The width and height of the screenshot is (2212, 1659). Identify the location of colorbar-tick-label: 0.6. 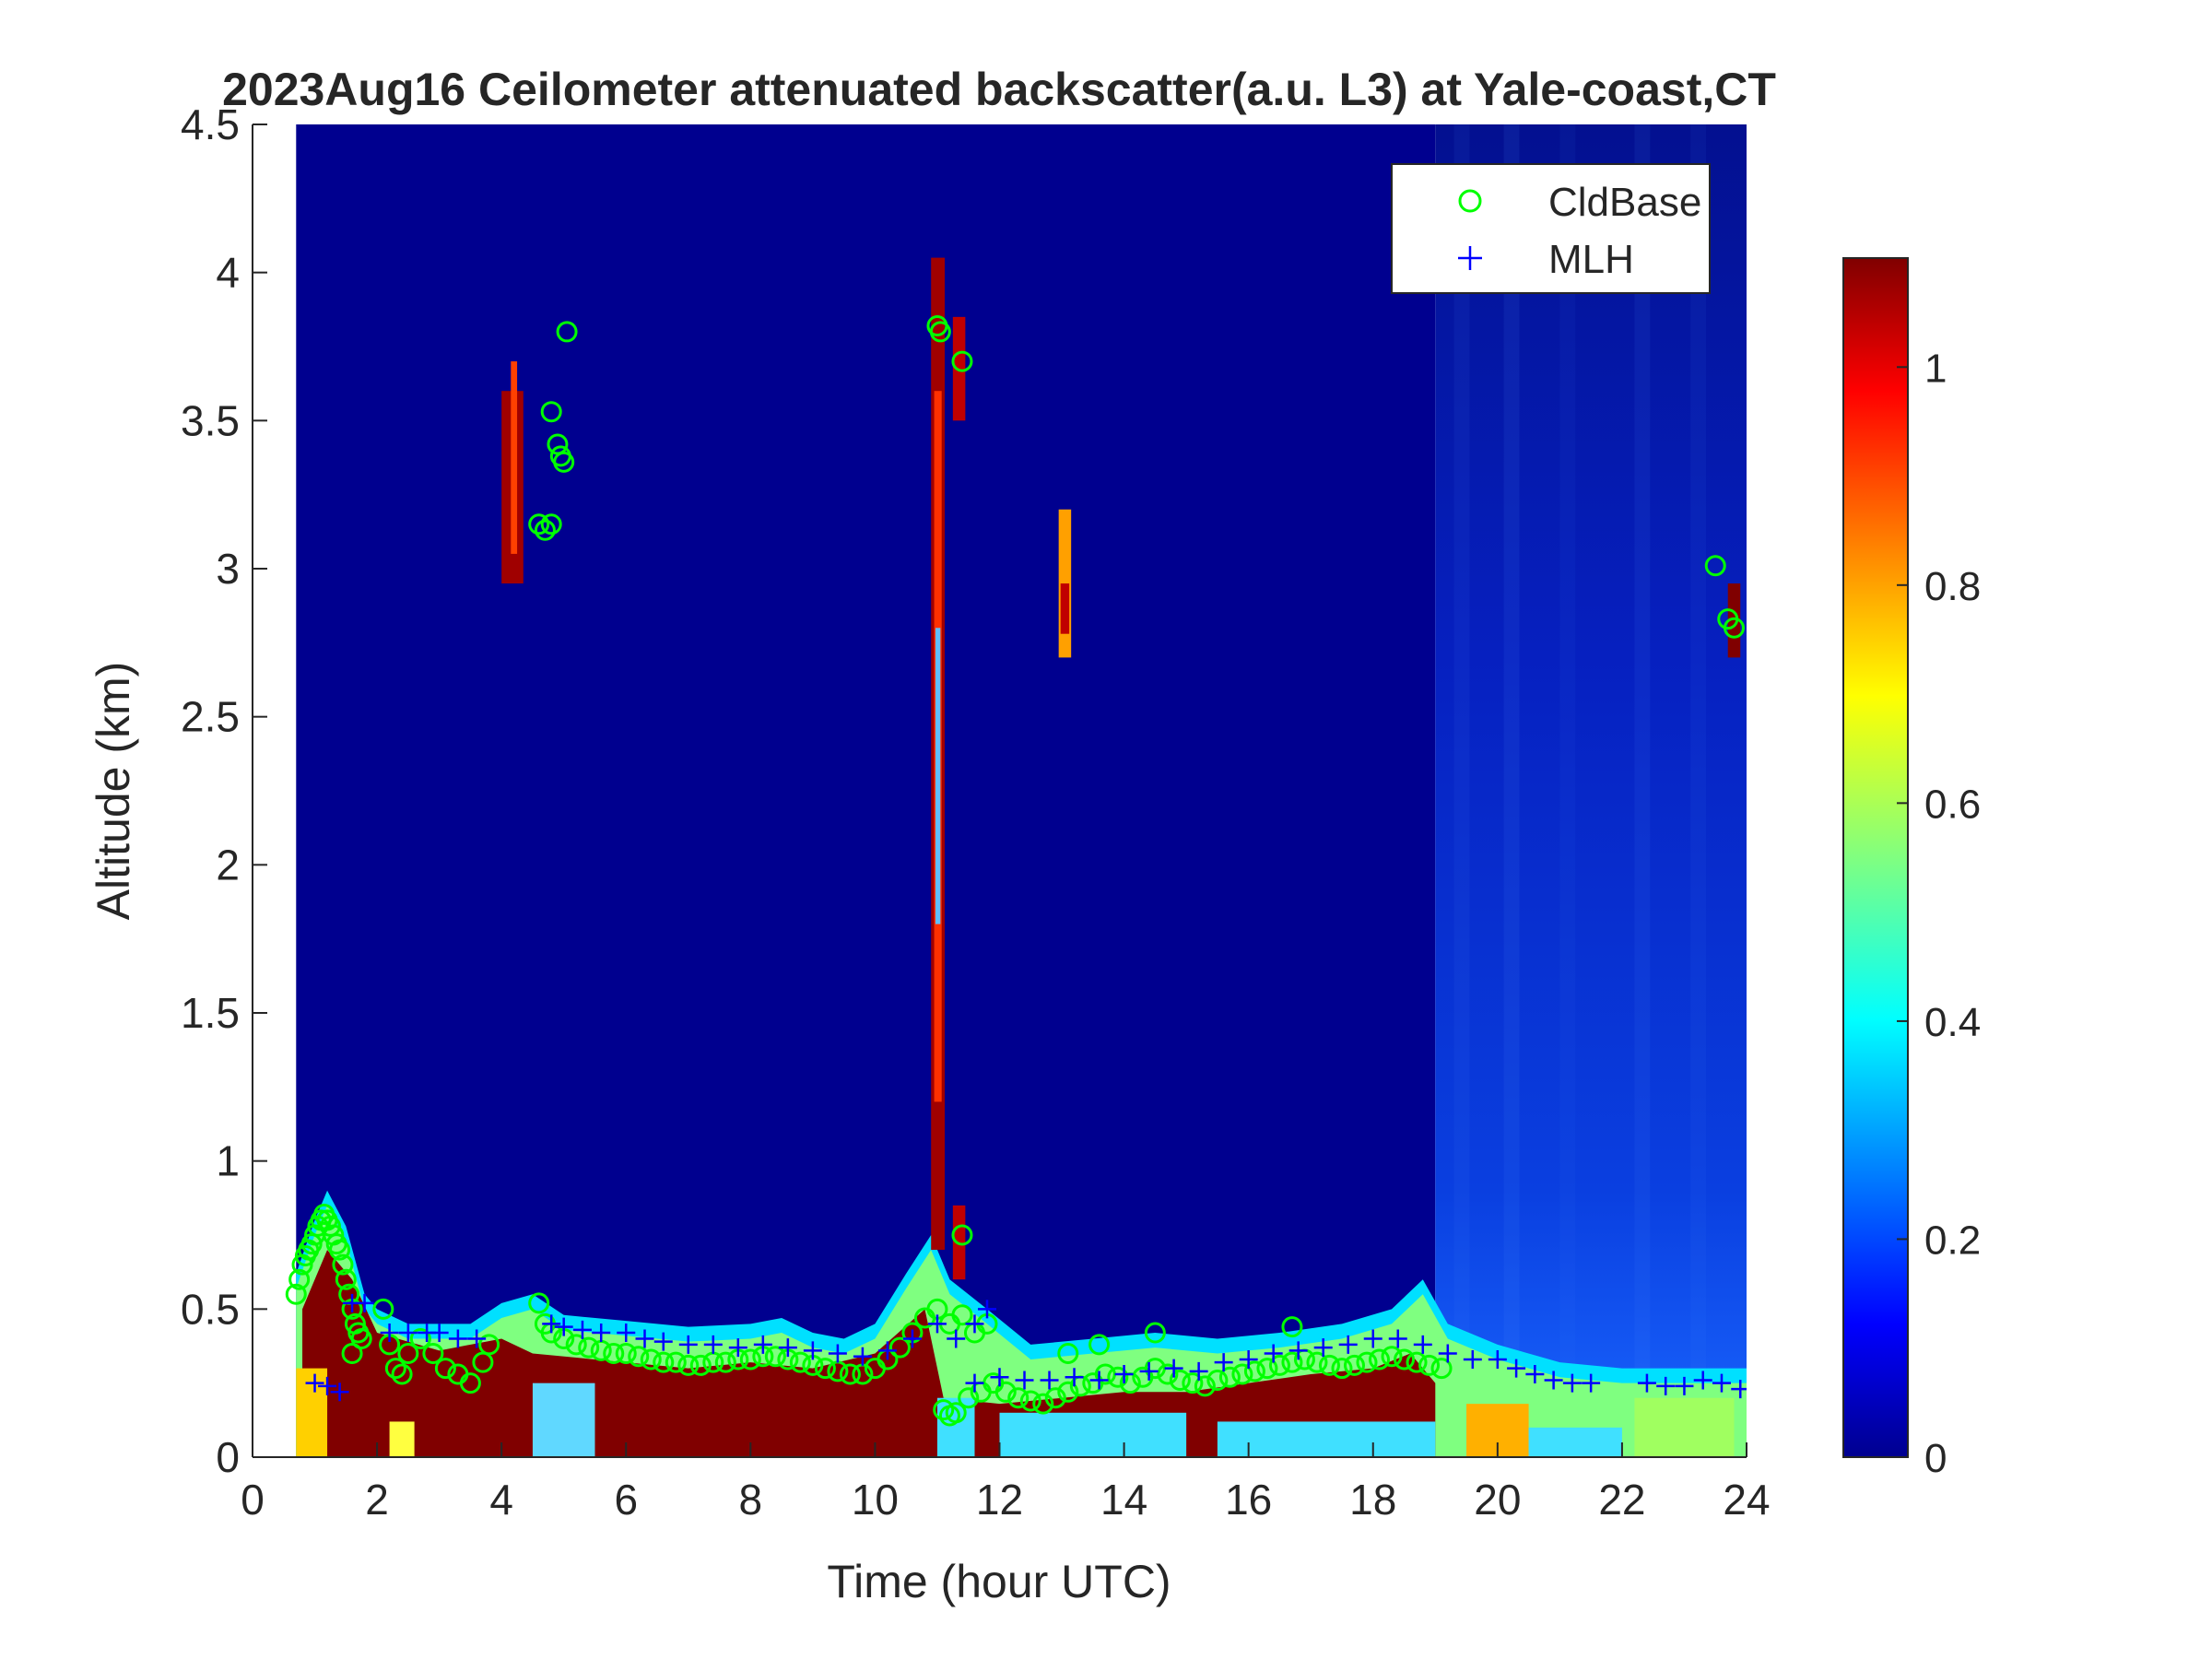
(1952, 804).